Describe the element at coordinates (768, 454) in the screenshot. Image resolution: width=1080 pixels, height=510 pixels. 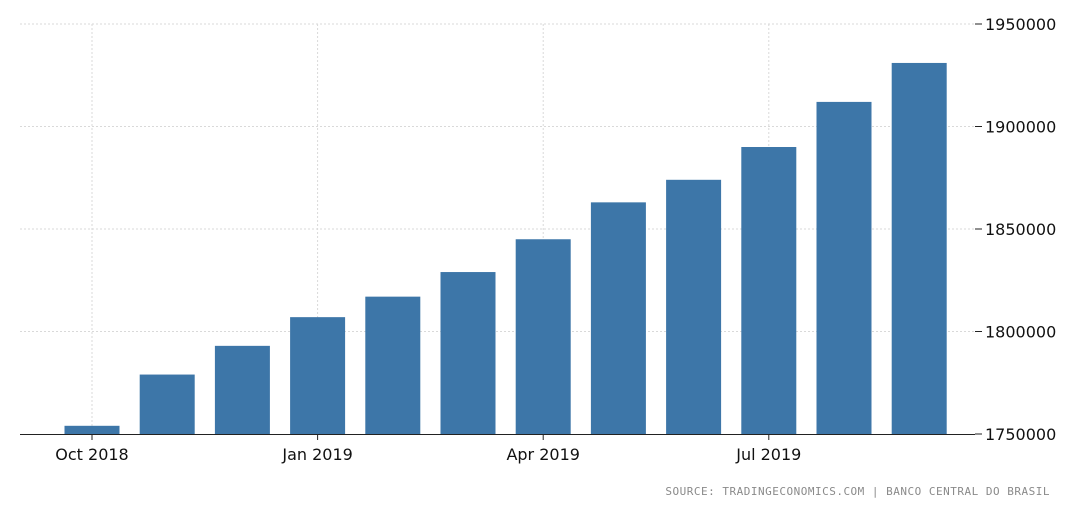
I see `x-tick-label: Jul 2019` at that location.